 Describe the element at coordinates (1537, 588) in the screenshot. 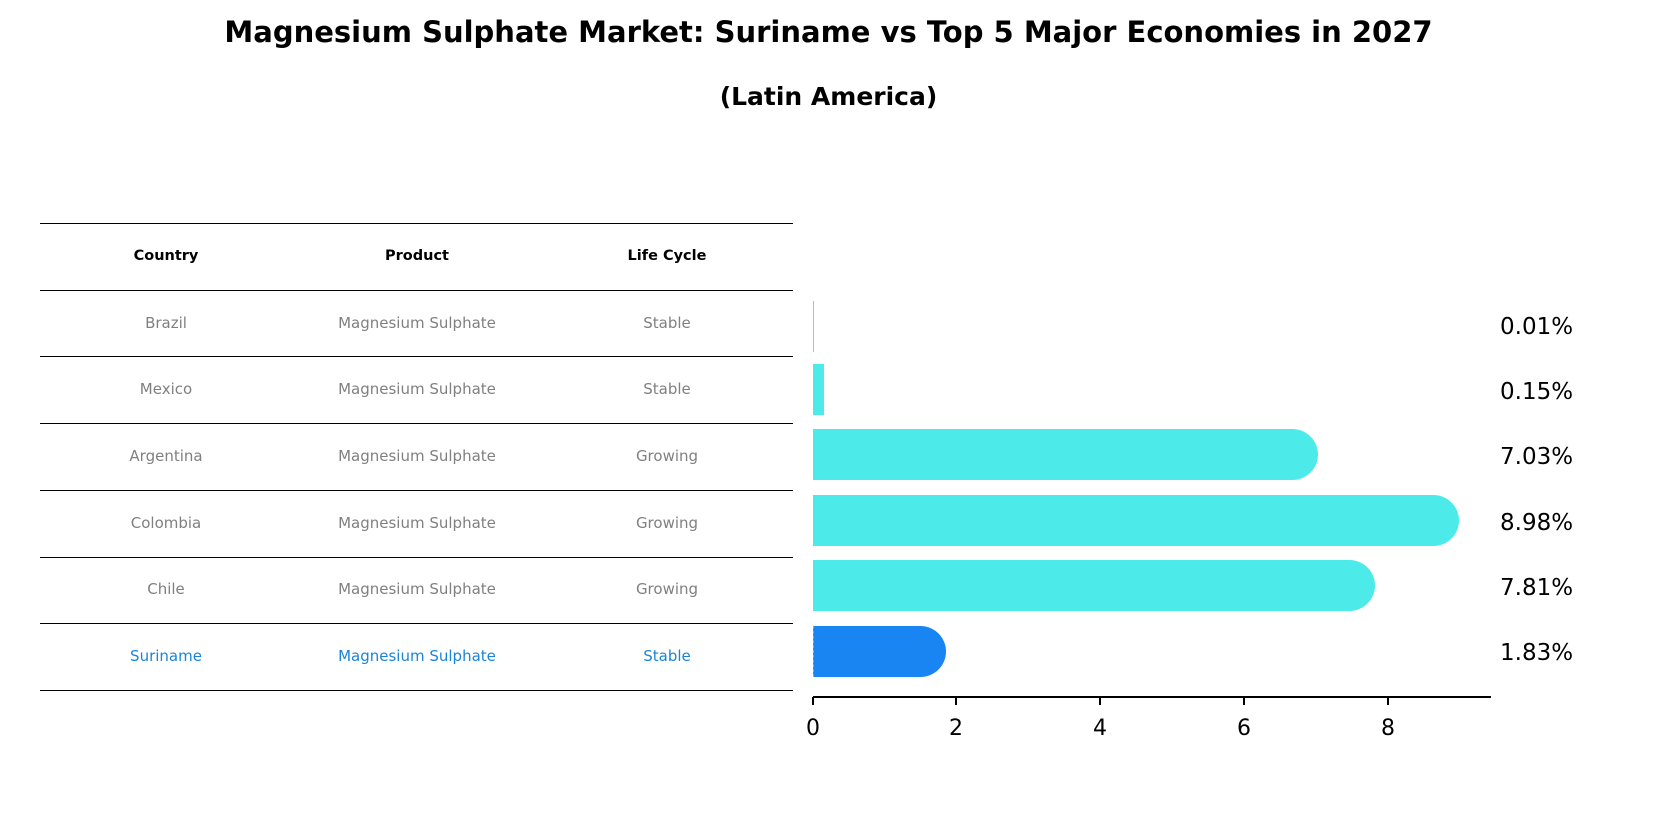

I see `value-label: 7.81%` at that location.